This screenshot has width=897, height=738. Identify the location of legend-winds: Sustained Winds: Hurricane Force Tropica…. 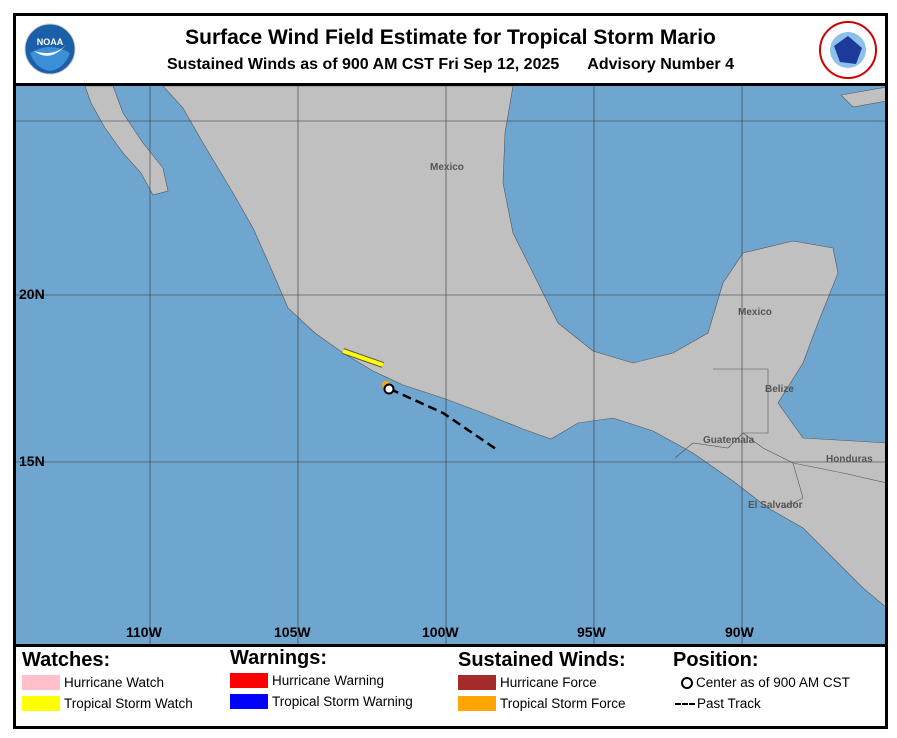
(542, 681).